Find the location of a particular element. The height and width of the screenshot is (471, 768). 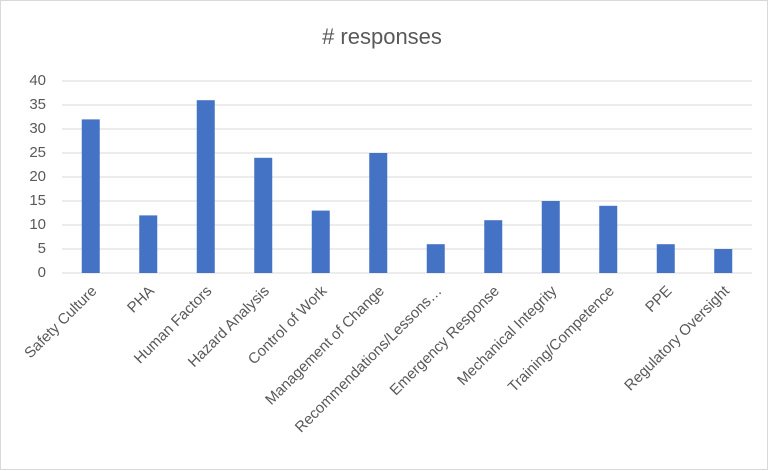

y-tick-label: 10 is located at coordinates (37, 224).